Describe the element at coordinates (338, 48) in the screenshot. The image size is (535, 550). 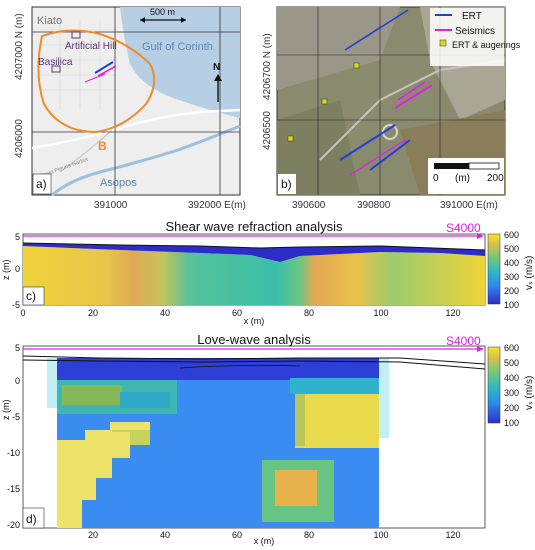
I see `urban-area` at that location.